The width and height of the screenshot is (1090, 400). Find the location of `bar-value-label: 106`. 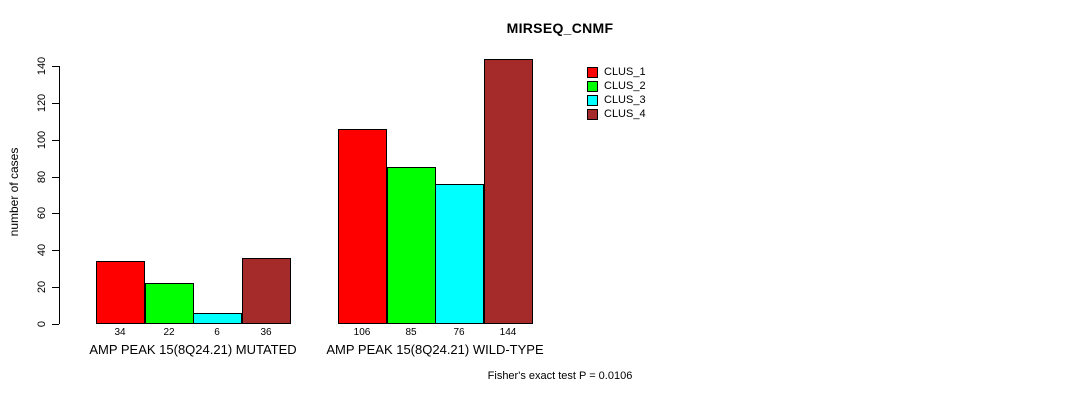

bar-value-label: 106 is located at coordinates (362, 332).